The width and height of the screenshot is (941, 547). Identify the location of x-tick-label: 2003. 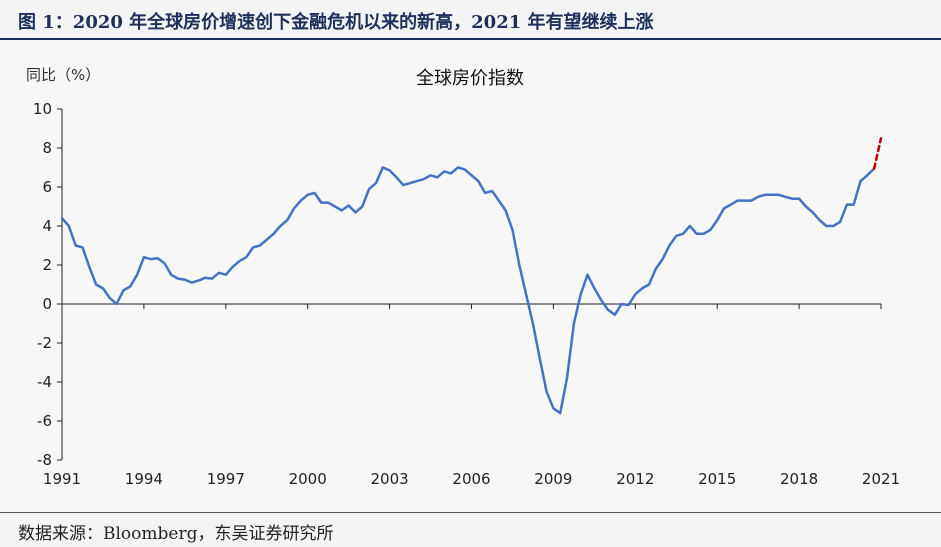
(390, 479).